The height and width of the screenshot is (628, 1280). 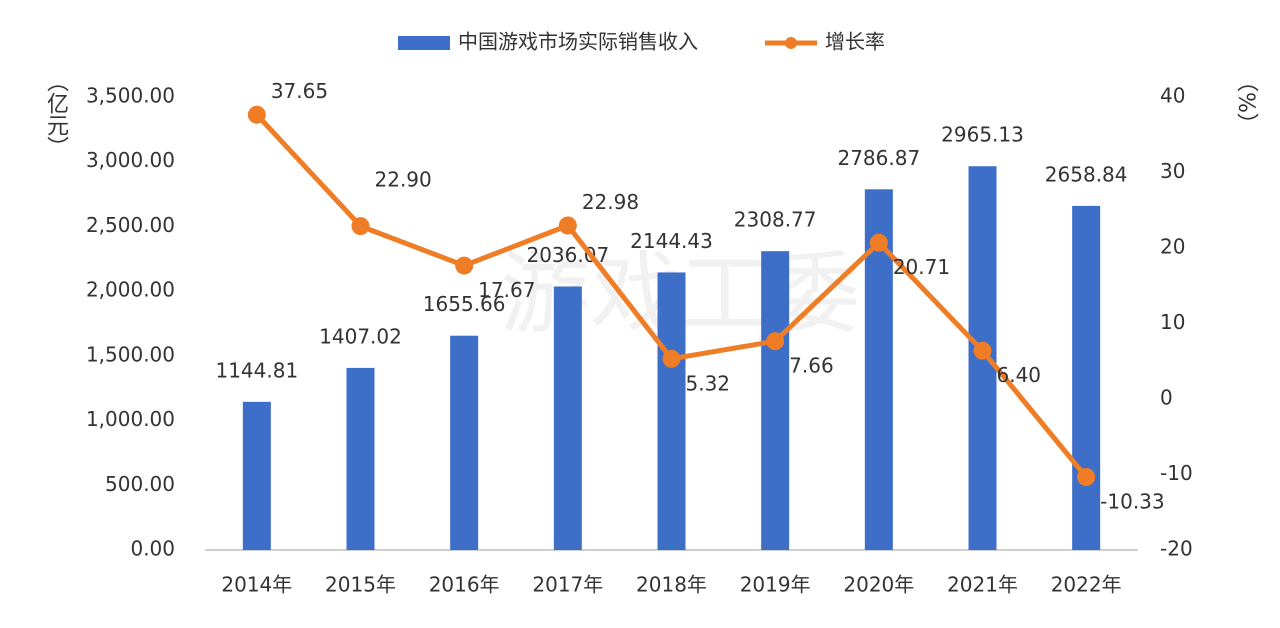 I want to click on line-value-label: -10.33, so click(x=1132, y=501).